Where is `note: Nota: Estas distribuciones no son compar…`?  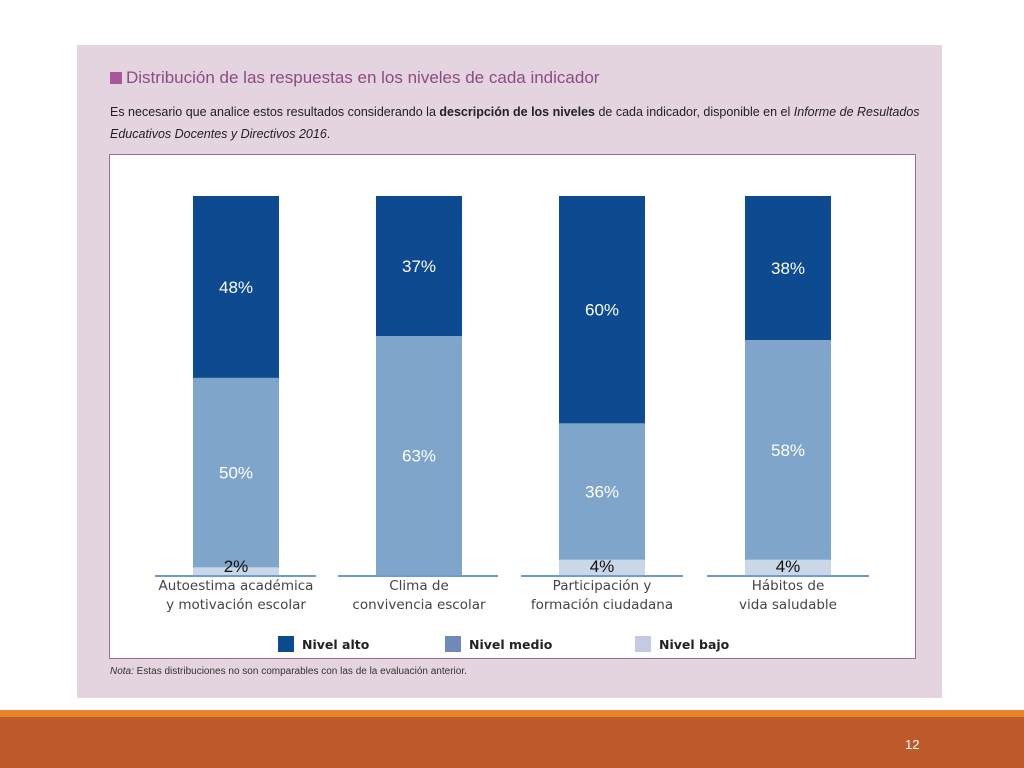 note: Nota: Estas distribuciones no son compar… is located at coordinates (288, 671).